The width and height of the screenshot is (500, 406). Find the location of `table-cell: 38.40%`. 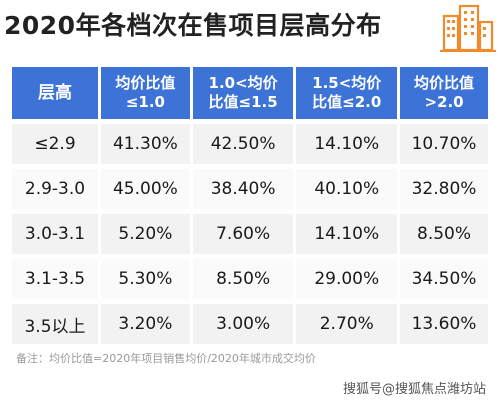

table-cell: 38.40% is located at coordinates (244, 189).